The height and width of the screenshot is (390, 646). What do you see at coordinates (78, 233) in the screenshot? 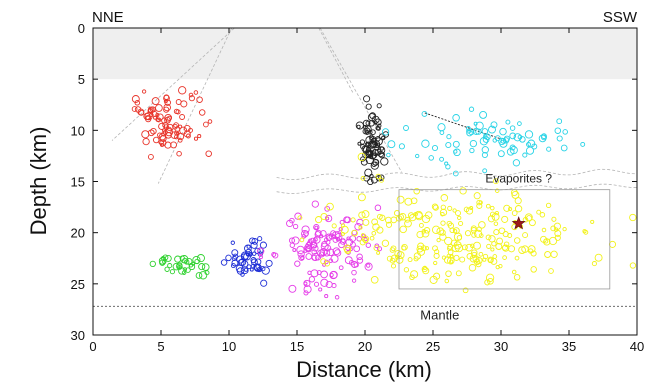
I see `y-tick-label: 20` at bounding box center [78, 233].